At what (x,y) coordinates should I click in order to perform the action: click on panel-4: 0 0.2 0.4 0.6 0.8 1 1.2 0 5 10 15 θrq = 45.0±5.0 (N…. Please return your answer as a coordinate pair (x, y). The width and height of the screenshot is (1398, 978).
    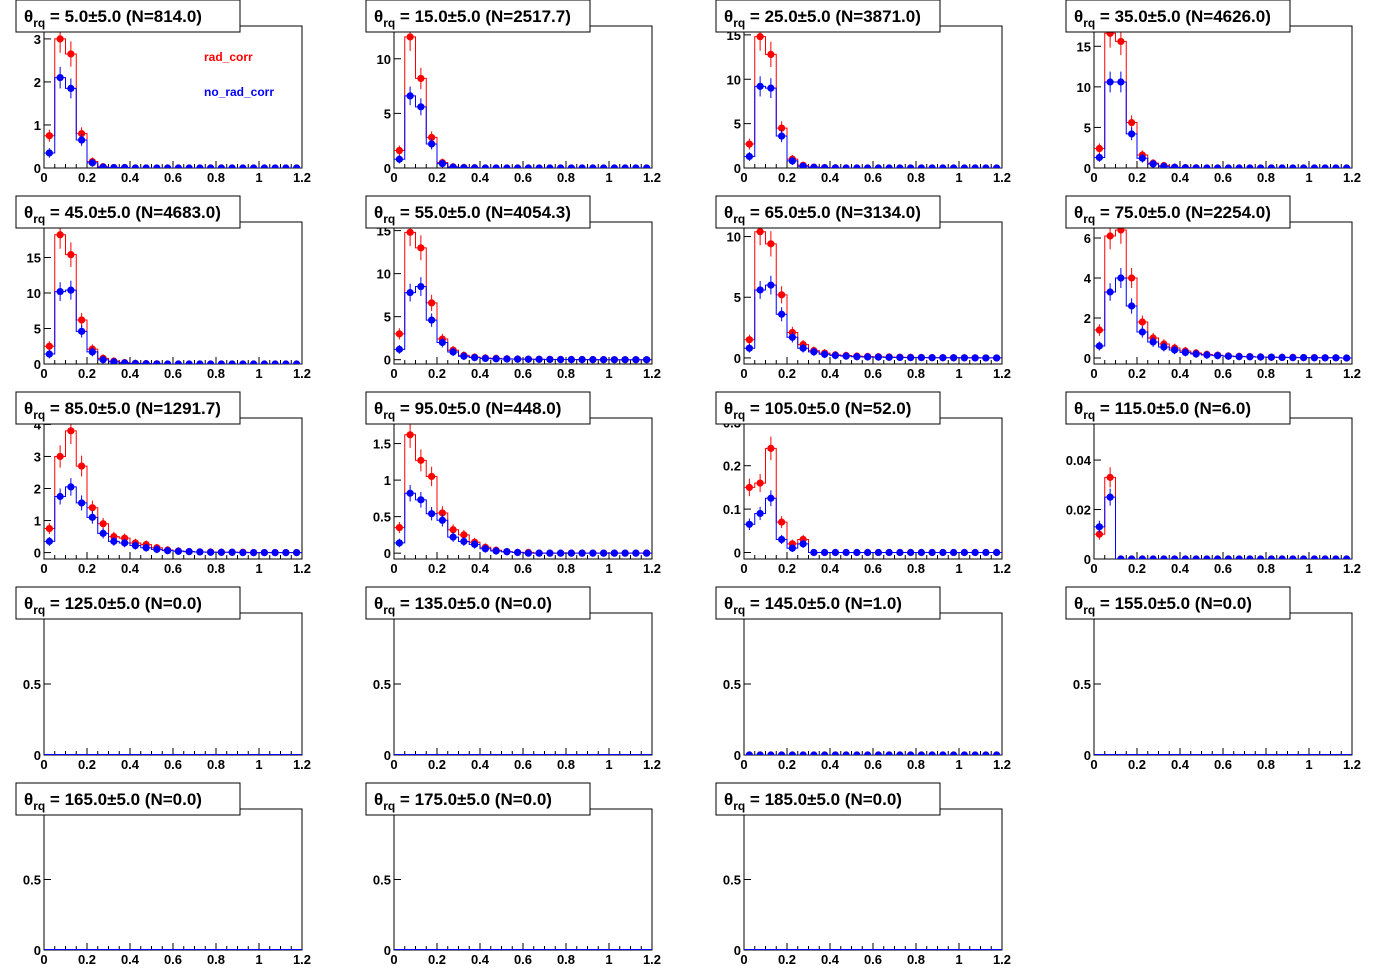
    Looking at the image, I should click on (163, 288).